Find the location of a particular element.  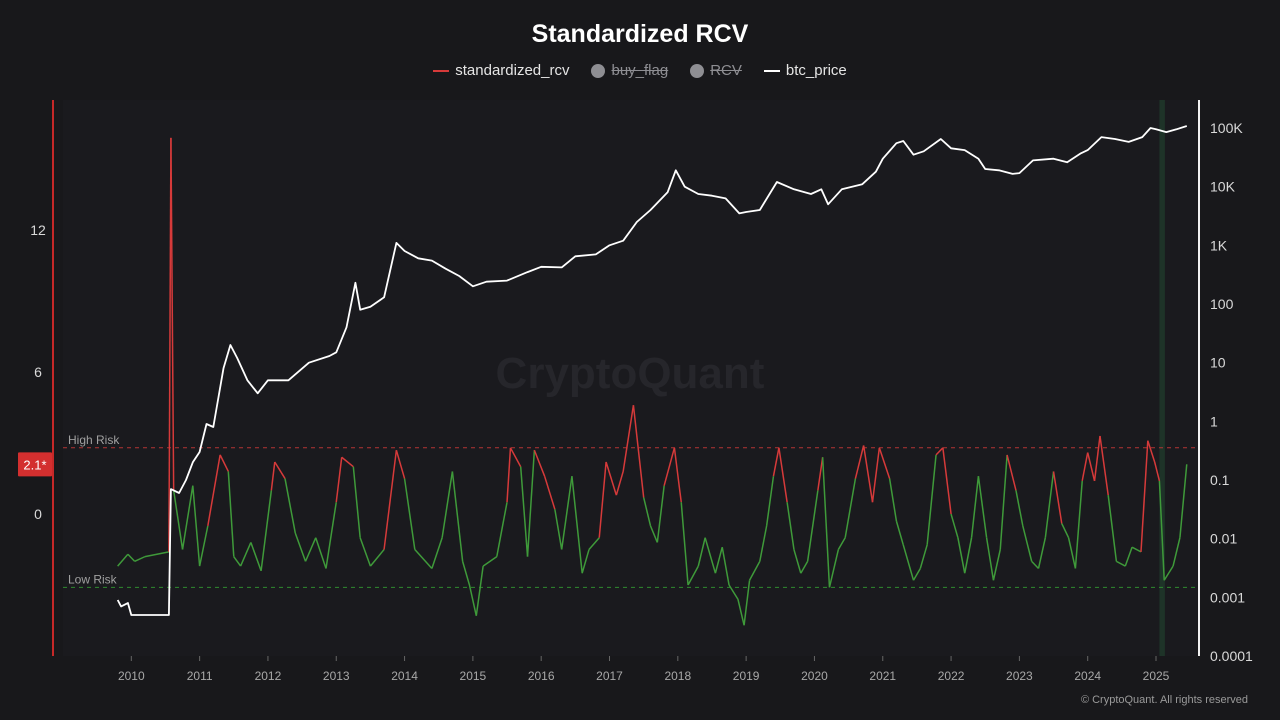

right-axis-tick-label: 0.0001 is located at coordinates (1231, 656).